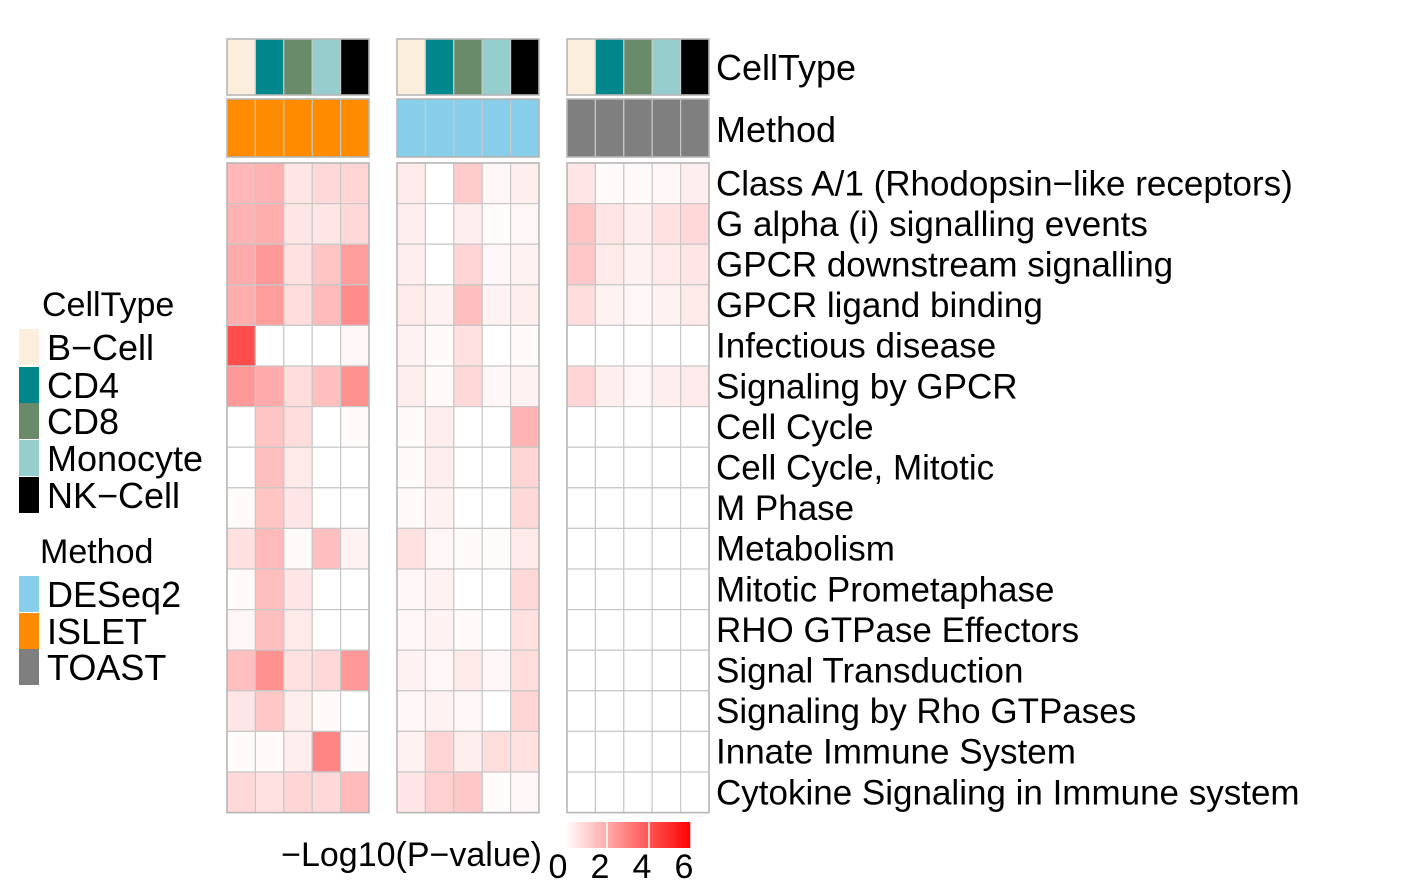 This screenshot has width=1412, height=889. Describe the element at coordinates (855, 468) in the screenshot. I see `row-label: Cell Cycle, Mitotic` at that location.